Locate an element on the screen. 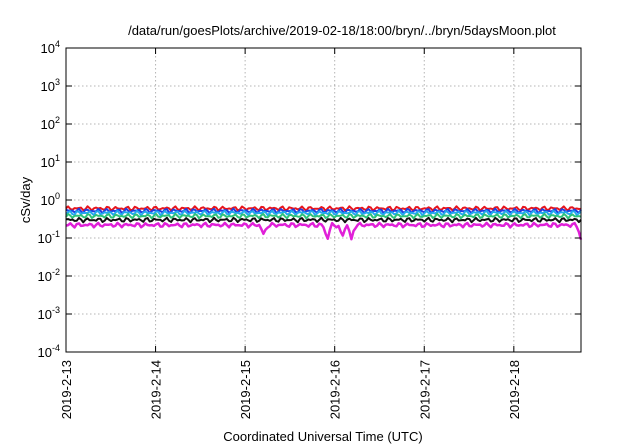  y-tick-label: 10⁴ is located at coordinates (50, 47).